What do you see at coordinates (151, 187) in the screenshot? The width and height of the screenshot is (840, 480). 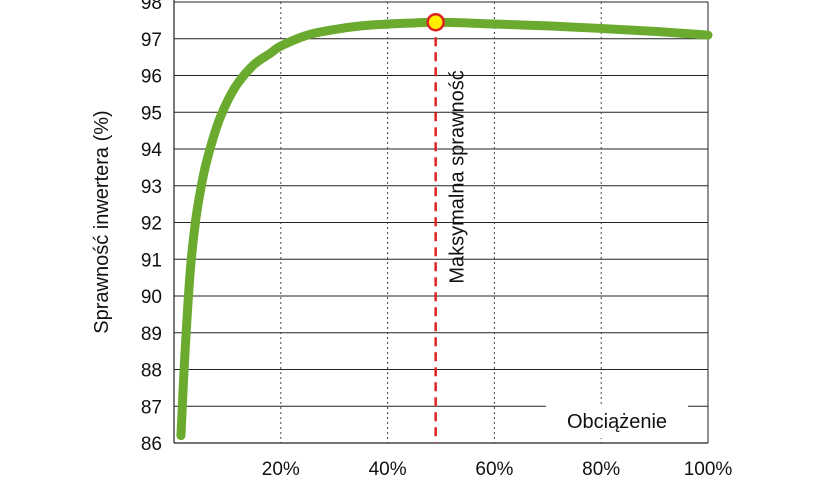 I see `y-tick-label: 93` at bounding box center [151, 187].